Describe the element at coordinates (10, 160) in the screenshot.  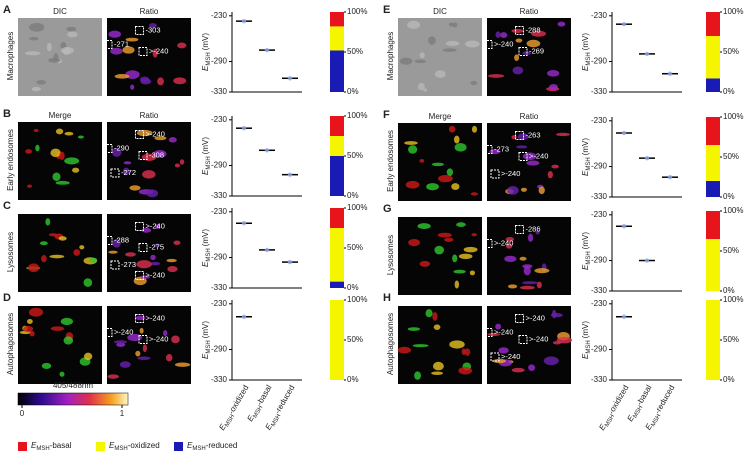
I see `row-label: Early endosomes` at that location.